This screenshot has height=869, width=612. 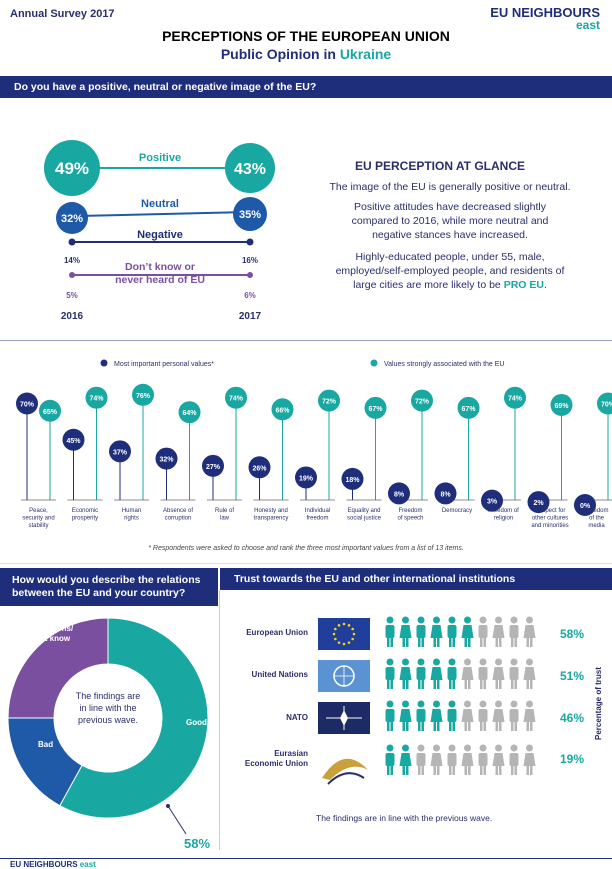 I want to click on donut-label-nr-line2: don’t know, so click(x=49, y=638).